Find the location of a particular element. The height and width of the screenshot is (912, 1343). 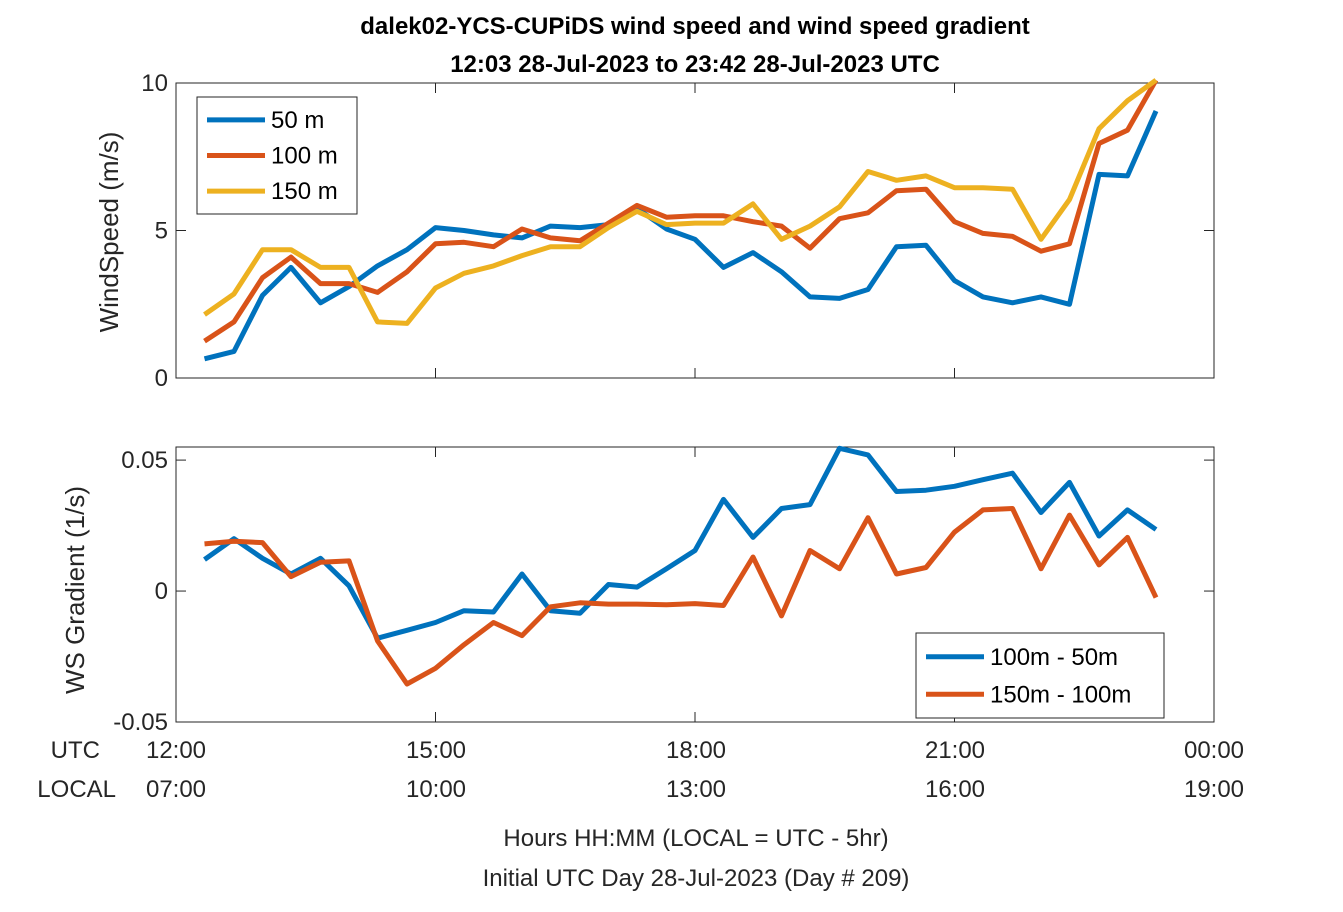

gradient-y-axis-label: WS Gradient (1/s) is located at coordinates (75, 590).